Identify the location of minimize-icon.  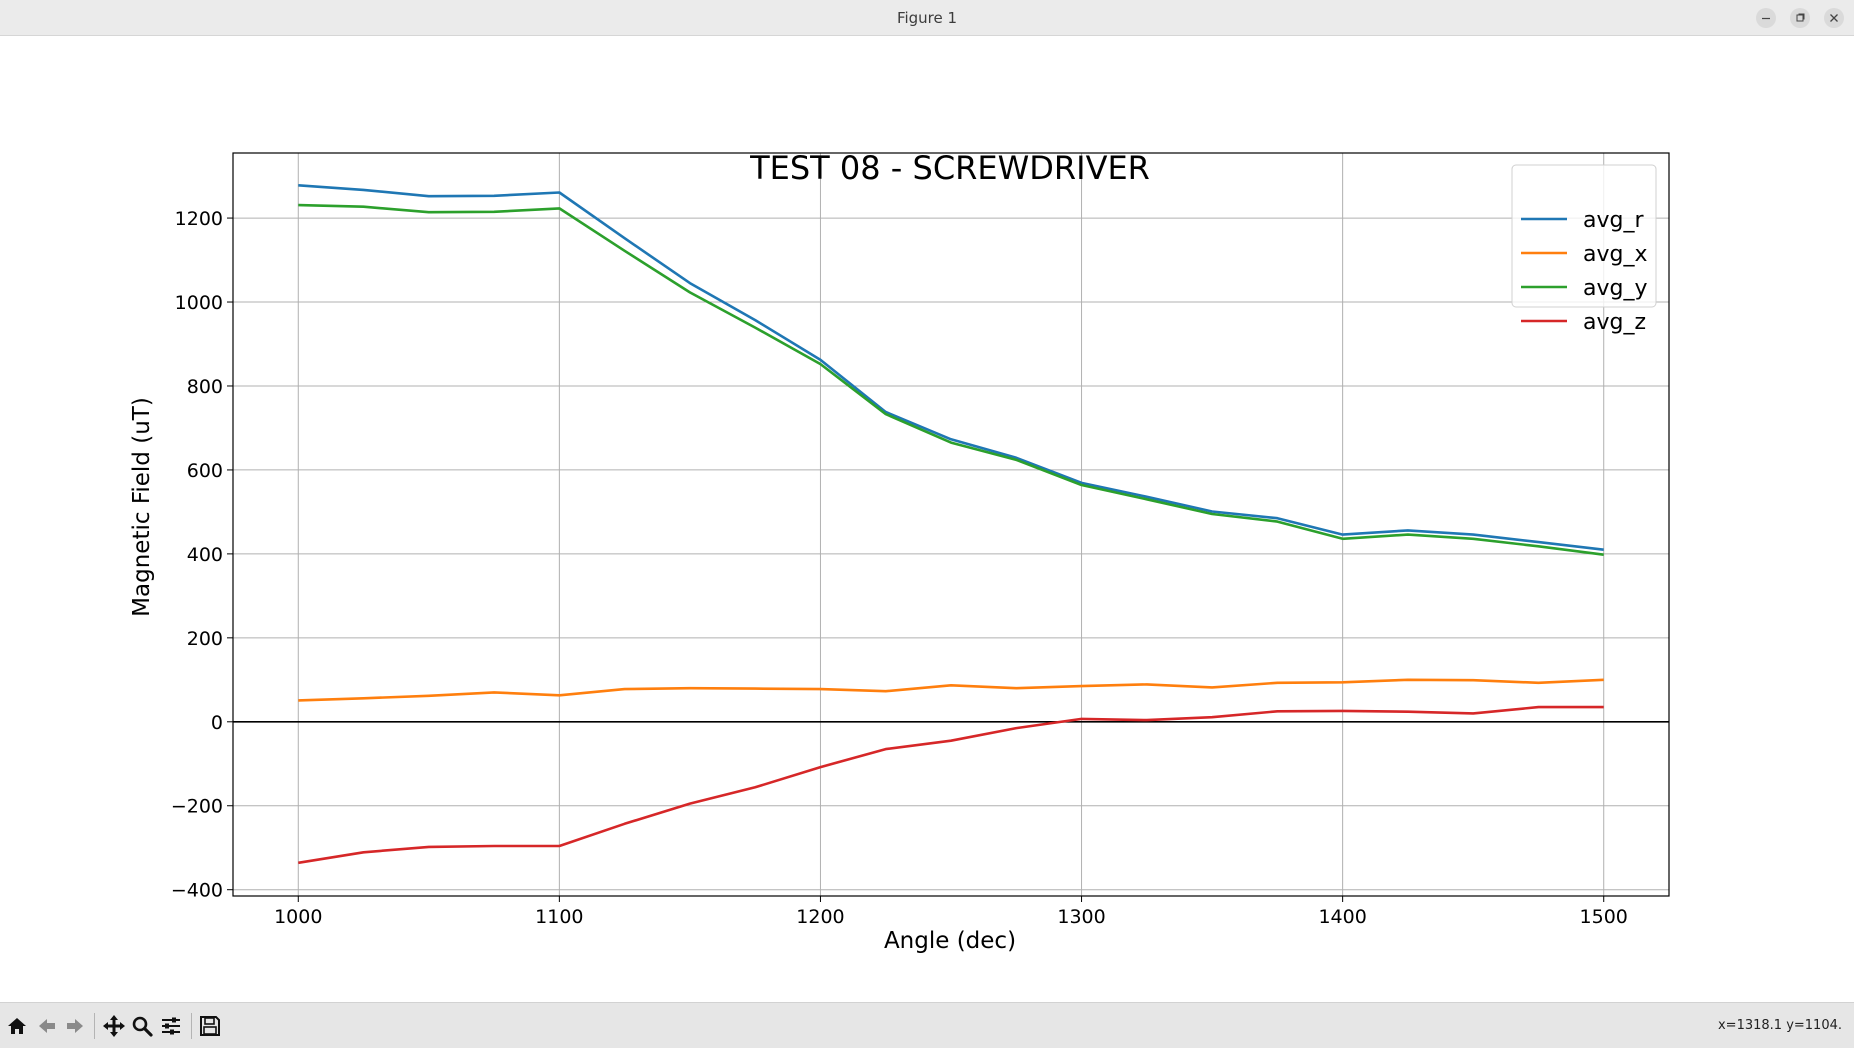
(1766, 18).